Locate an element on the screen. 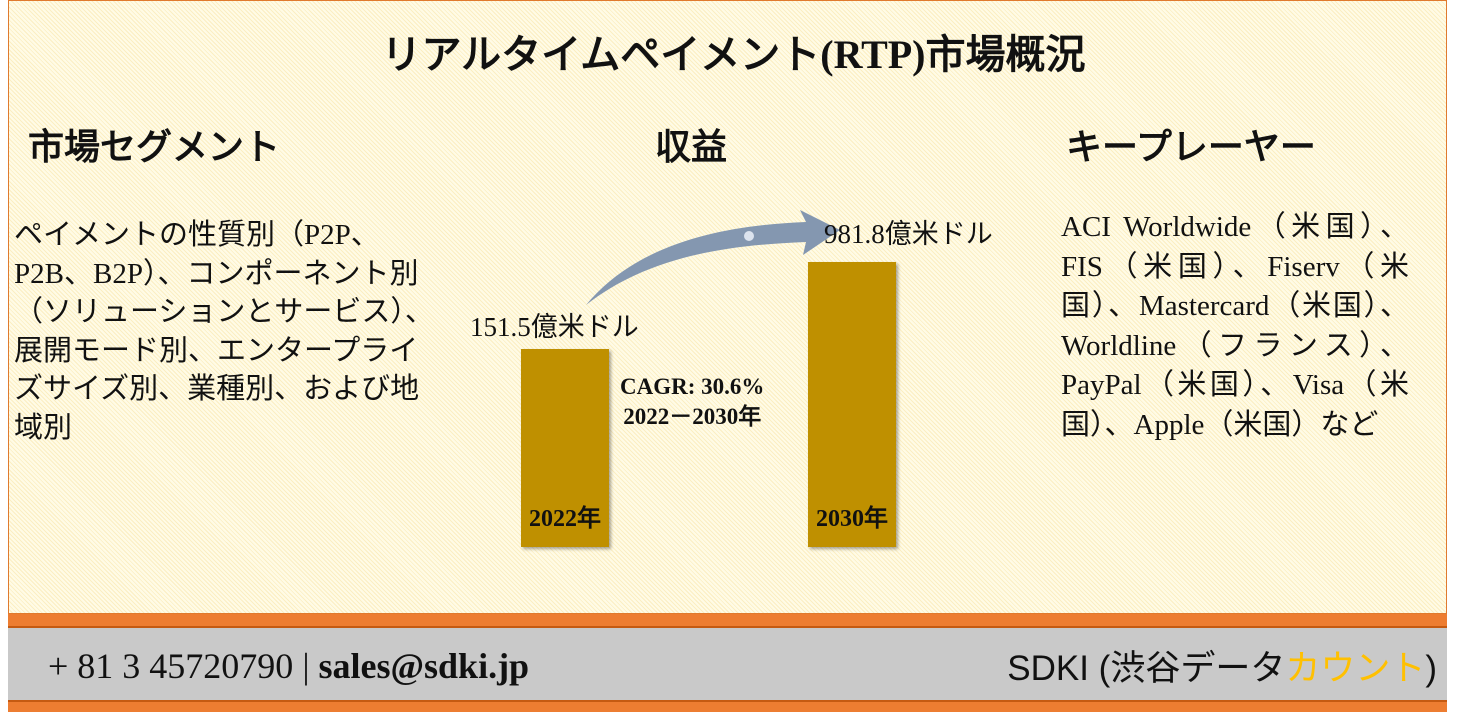  footer-bottom-stripe is located at coordinates (727, 706).